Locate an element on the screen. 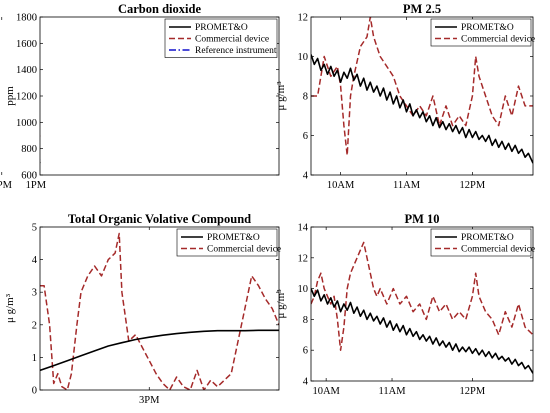  chart-title: PM 10 is located at coordinates (421, 219).